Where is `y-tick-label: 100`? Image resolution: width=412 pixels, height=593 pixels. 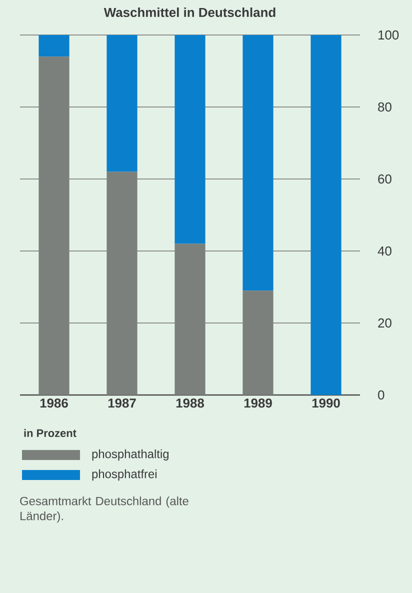
y-tick-label: 100 is located at coordinates (388, 35).